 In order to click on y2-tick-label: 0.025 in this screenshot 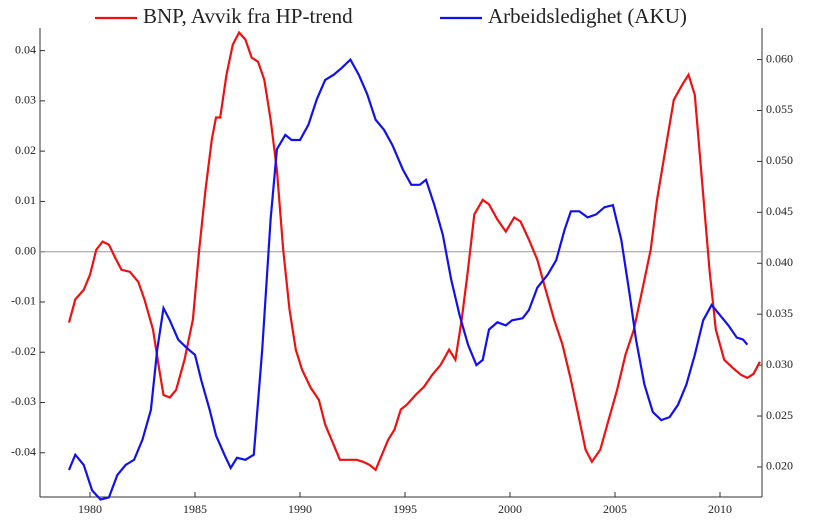, I will do `click(779, 415)`.